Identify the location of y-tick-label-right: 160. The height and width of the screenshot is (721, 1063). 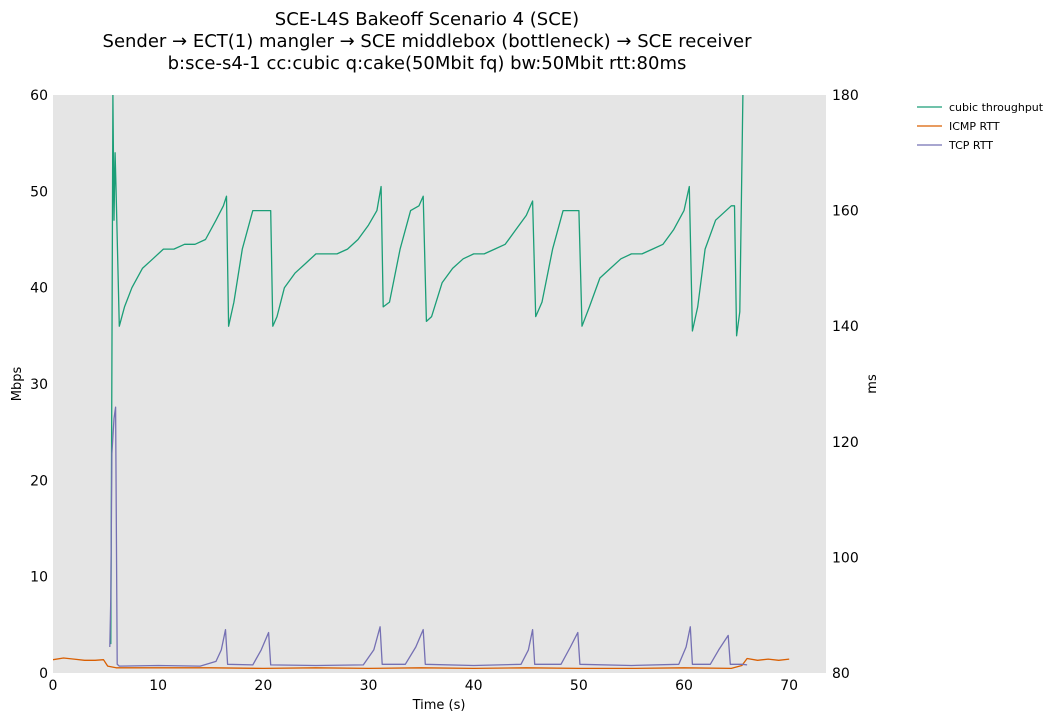
(845, 212).